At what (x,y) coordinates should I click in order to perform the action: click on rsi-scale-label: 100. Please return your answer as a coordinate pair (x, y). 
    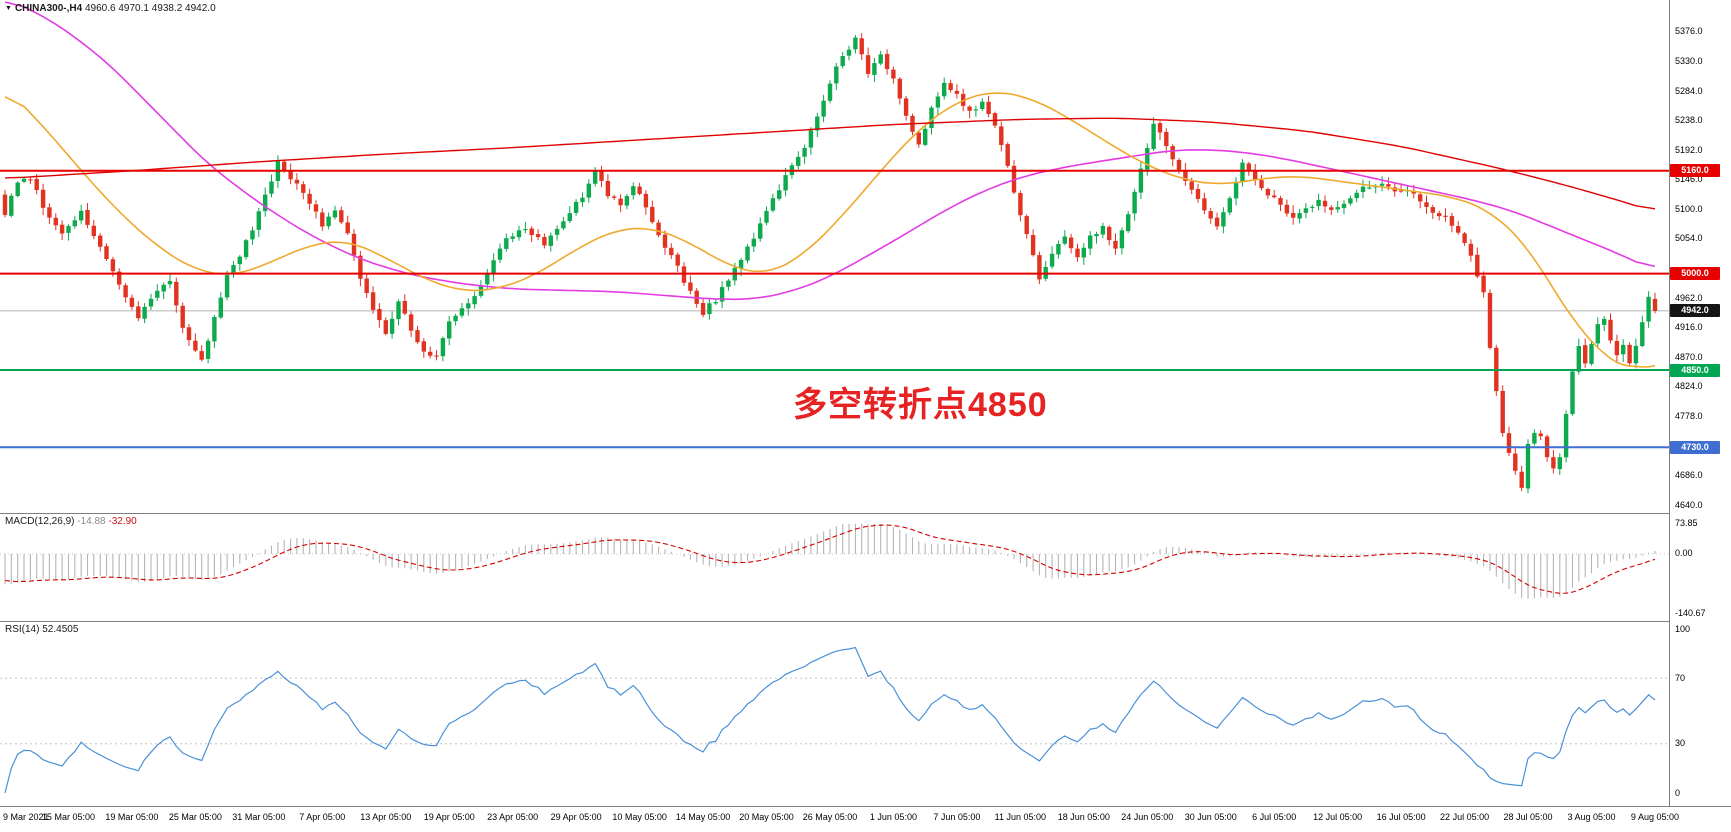
    Looking at the image, I should click on (1683, 628).